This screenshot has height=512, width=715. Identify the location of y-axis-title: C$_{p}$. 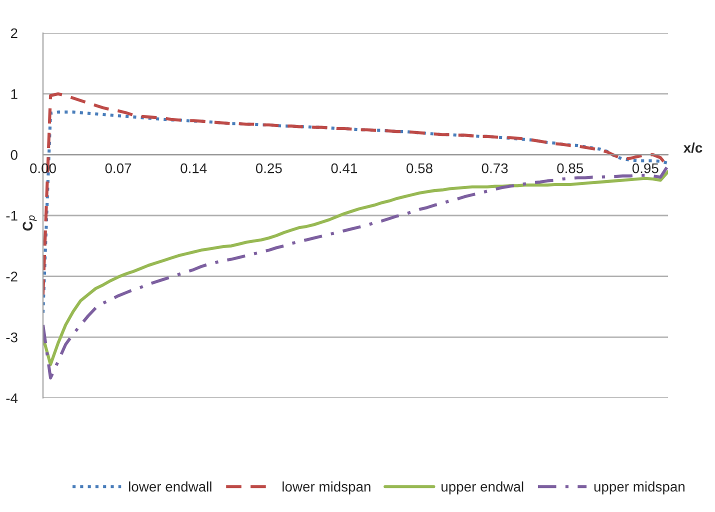
(29, 223).